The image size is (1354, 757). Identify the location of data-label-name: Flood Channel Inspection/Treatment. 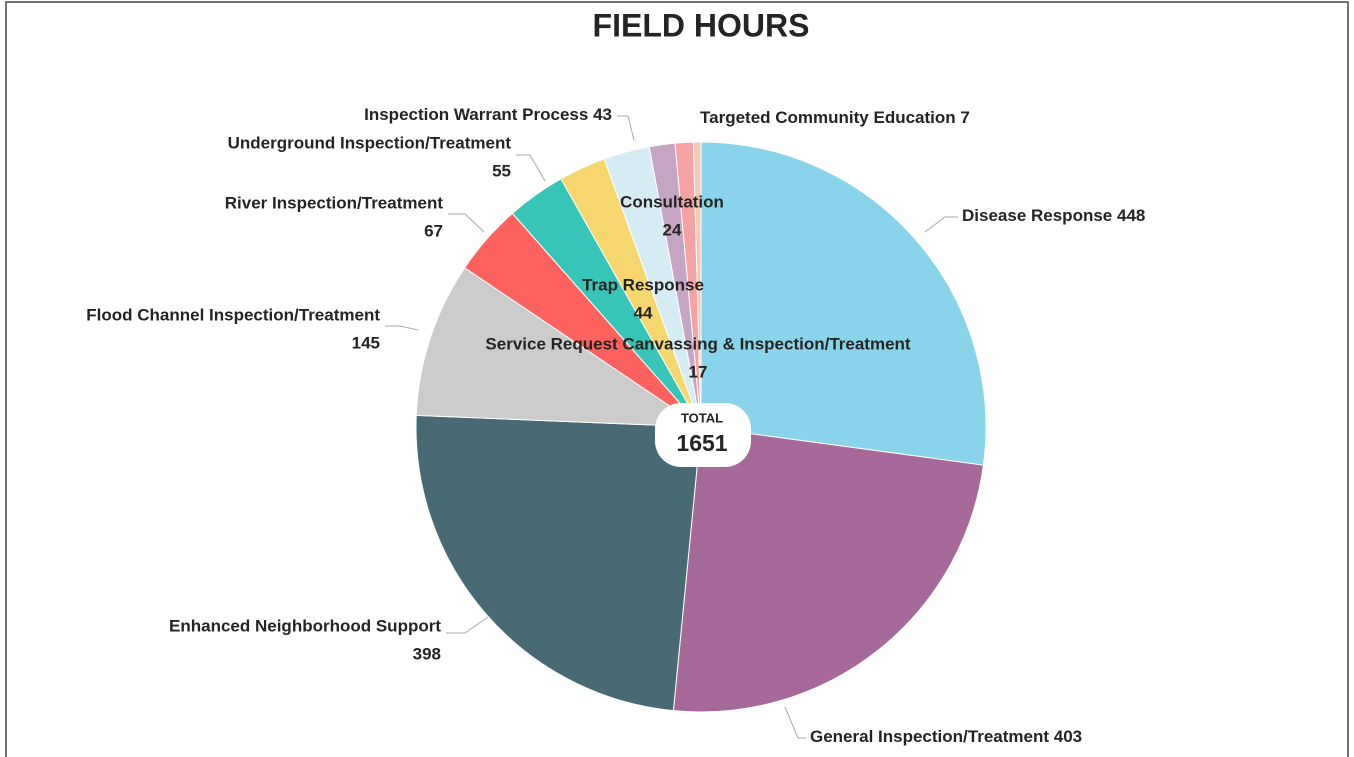
(233, 314).